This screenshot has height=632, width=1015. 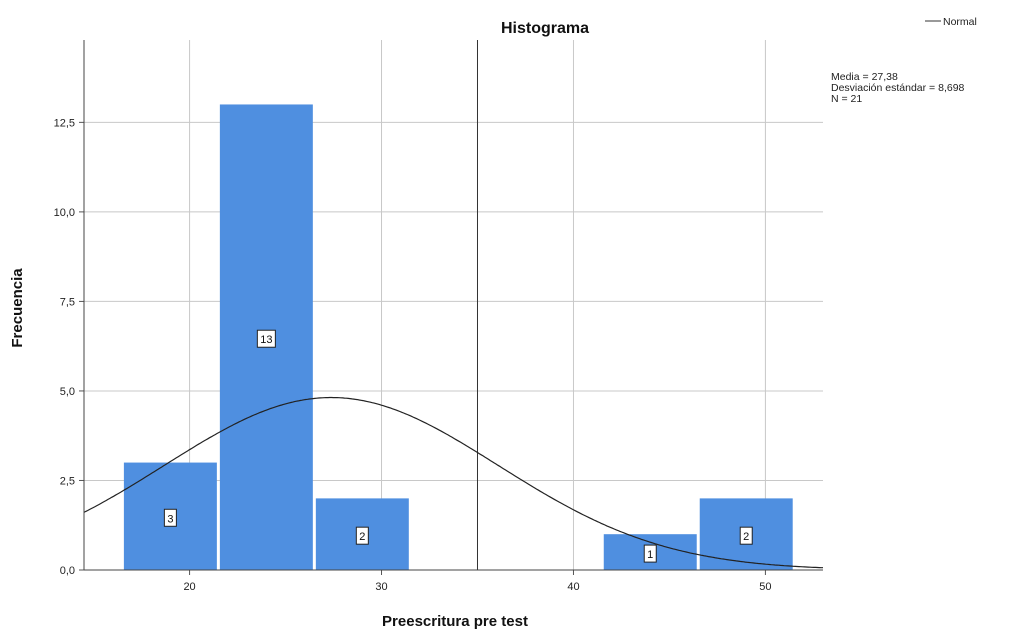 I want to click on x-tick-label: 40, so click(x=573, y=587).